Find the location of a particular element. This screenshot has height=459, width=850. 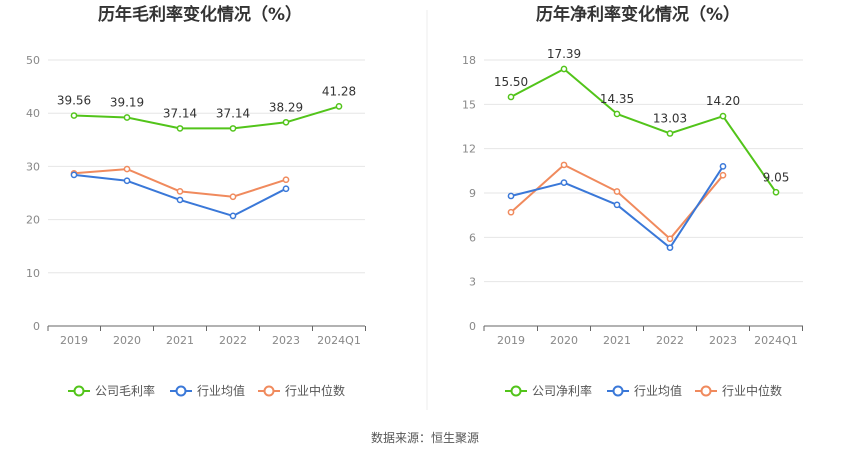

data-label: 14.20 is located at coordinates (723, 101).